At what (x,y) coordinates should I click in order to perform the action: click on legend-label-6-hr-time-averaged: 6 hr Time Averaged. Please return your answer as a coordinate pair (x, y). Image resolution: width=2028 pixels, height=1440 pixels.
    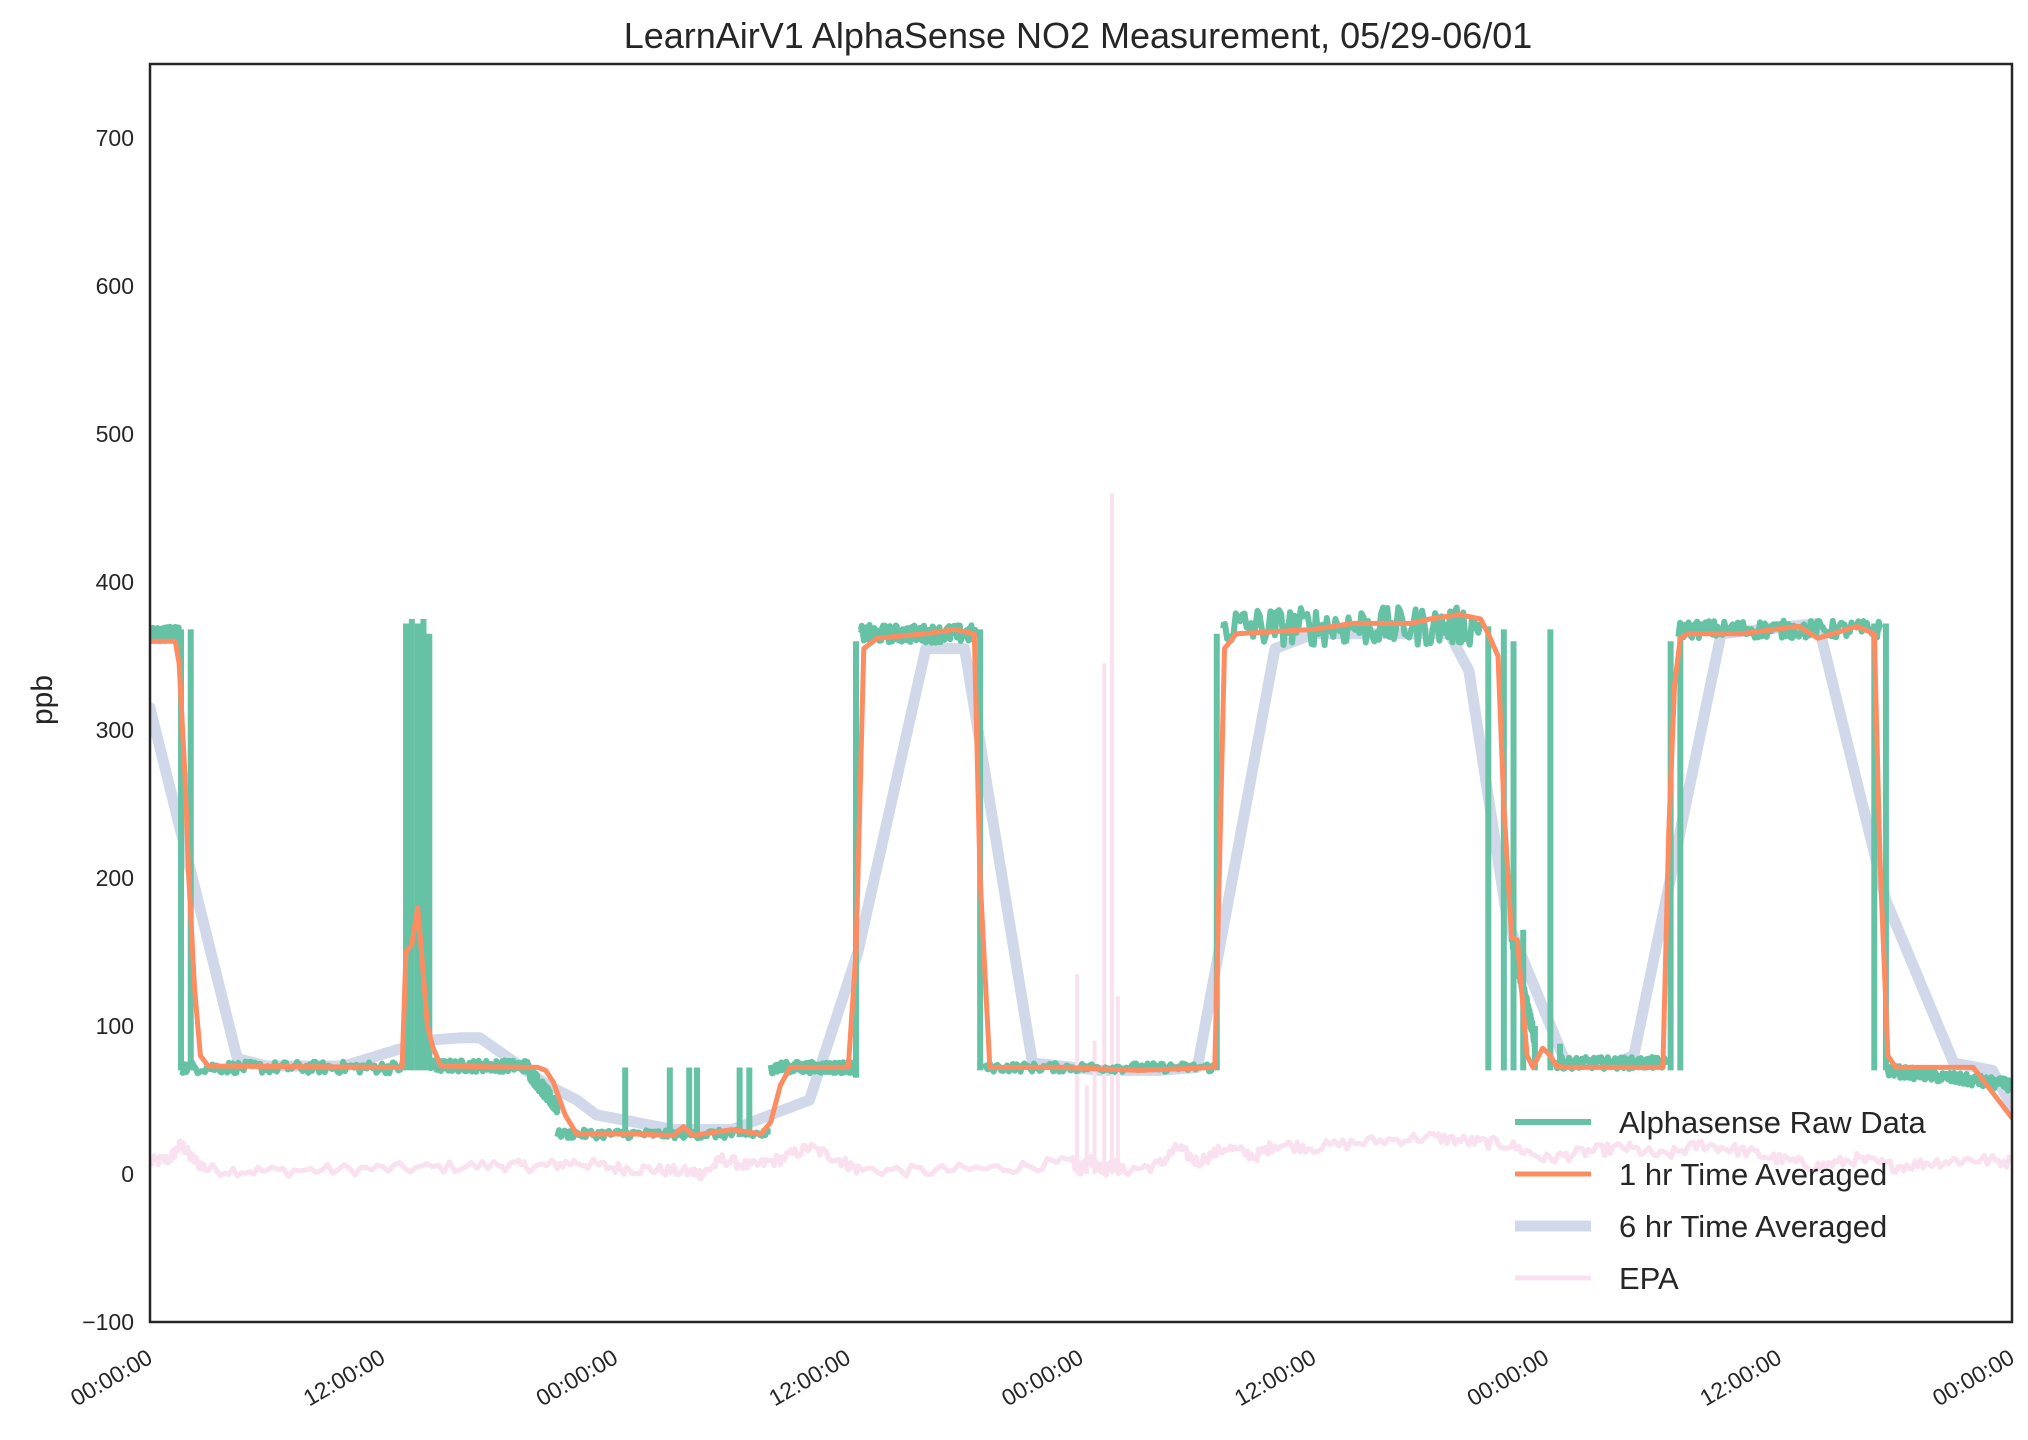
    Looking at the image, I should click on (1753, 1226).